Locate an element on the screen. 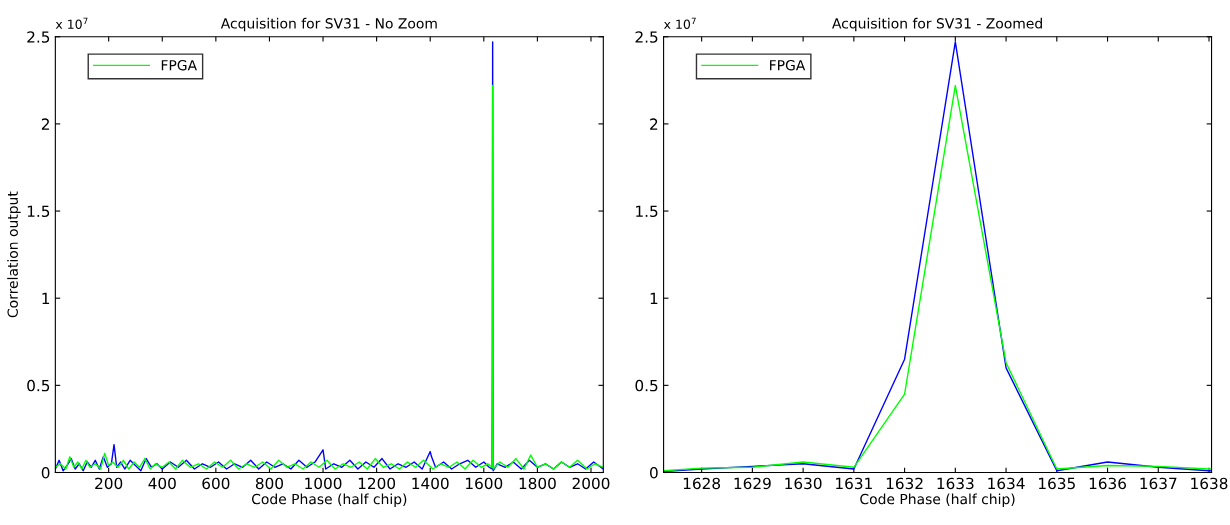 This screenshot has width=1230, height=525. x-tick-label: 1637 is located at coordinates (1158, 483).